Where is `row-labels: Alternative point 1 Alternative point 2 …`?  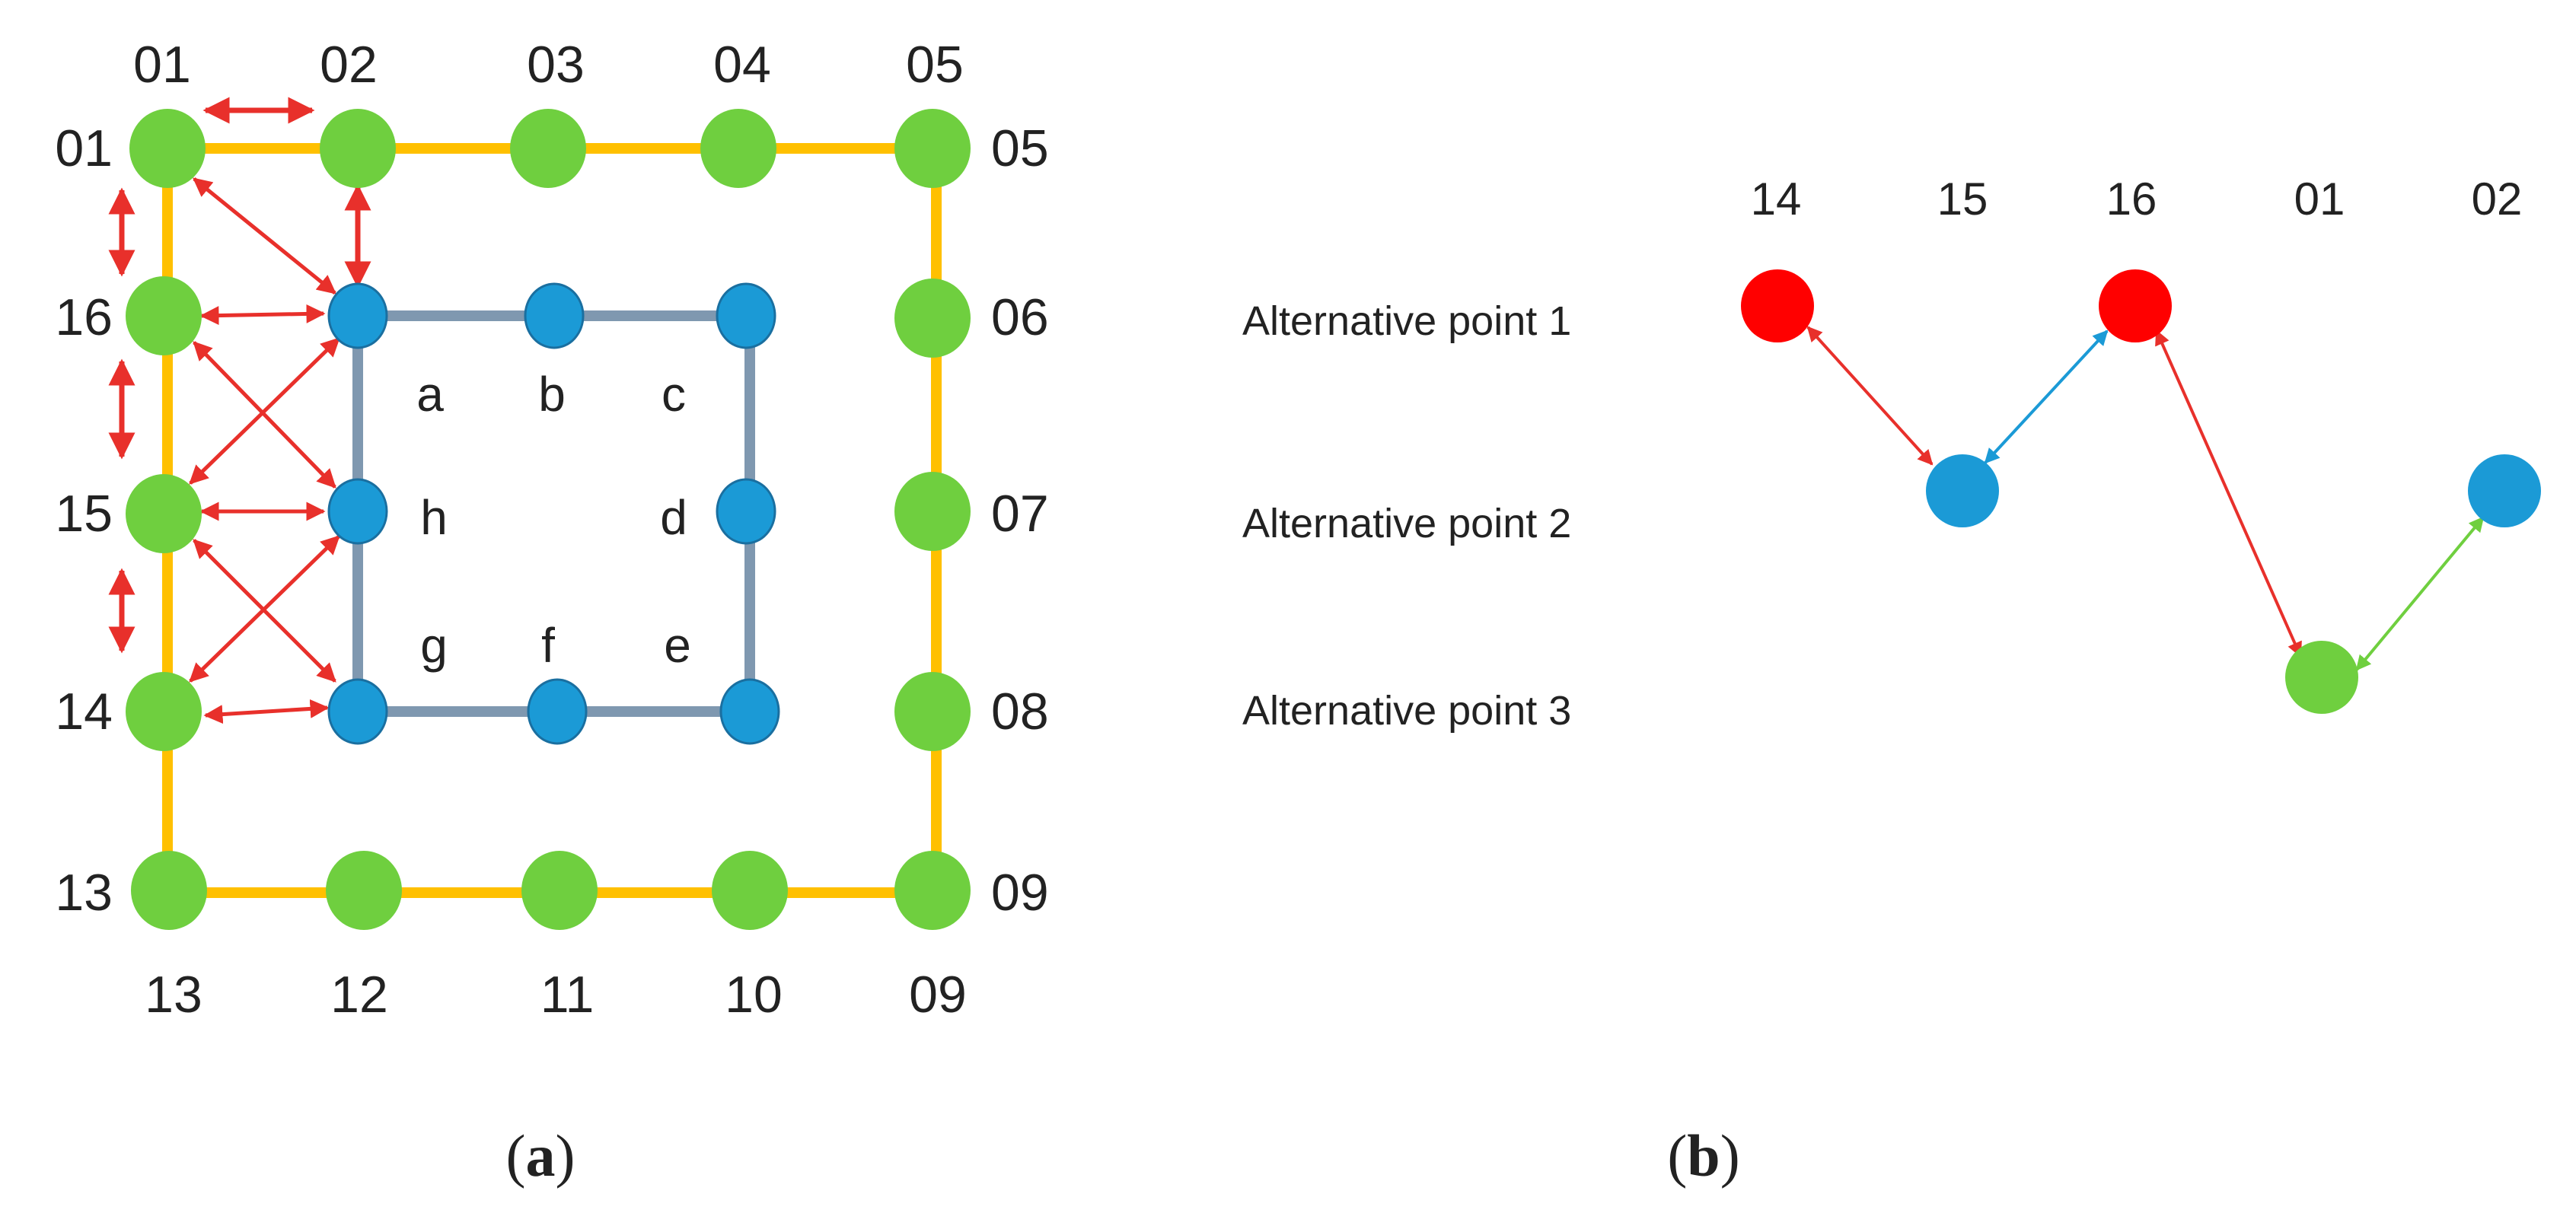 row-labels: Alternative point 1 Alternative point 2 … is located at coordinates (1406, 516).